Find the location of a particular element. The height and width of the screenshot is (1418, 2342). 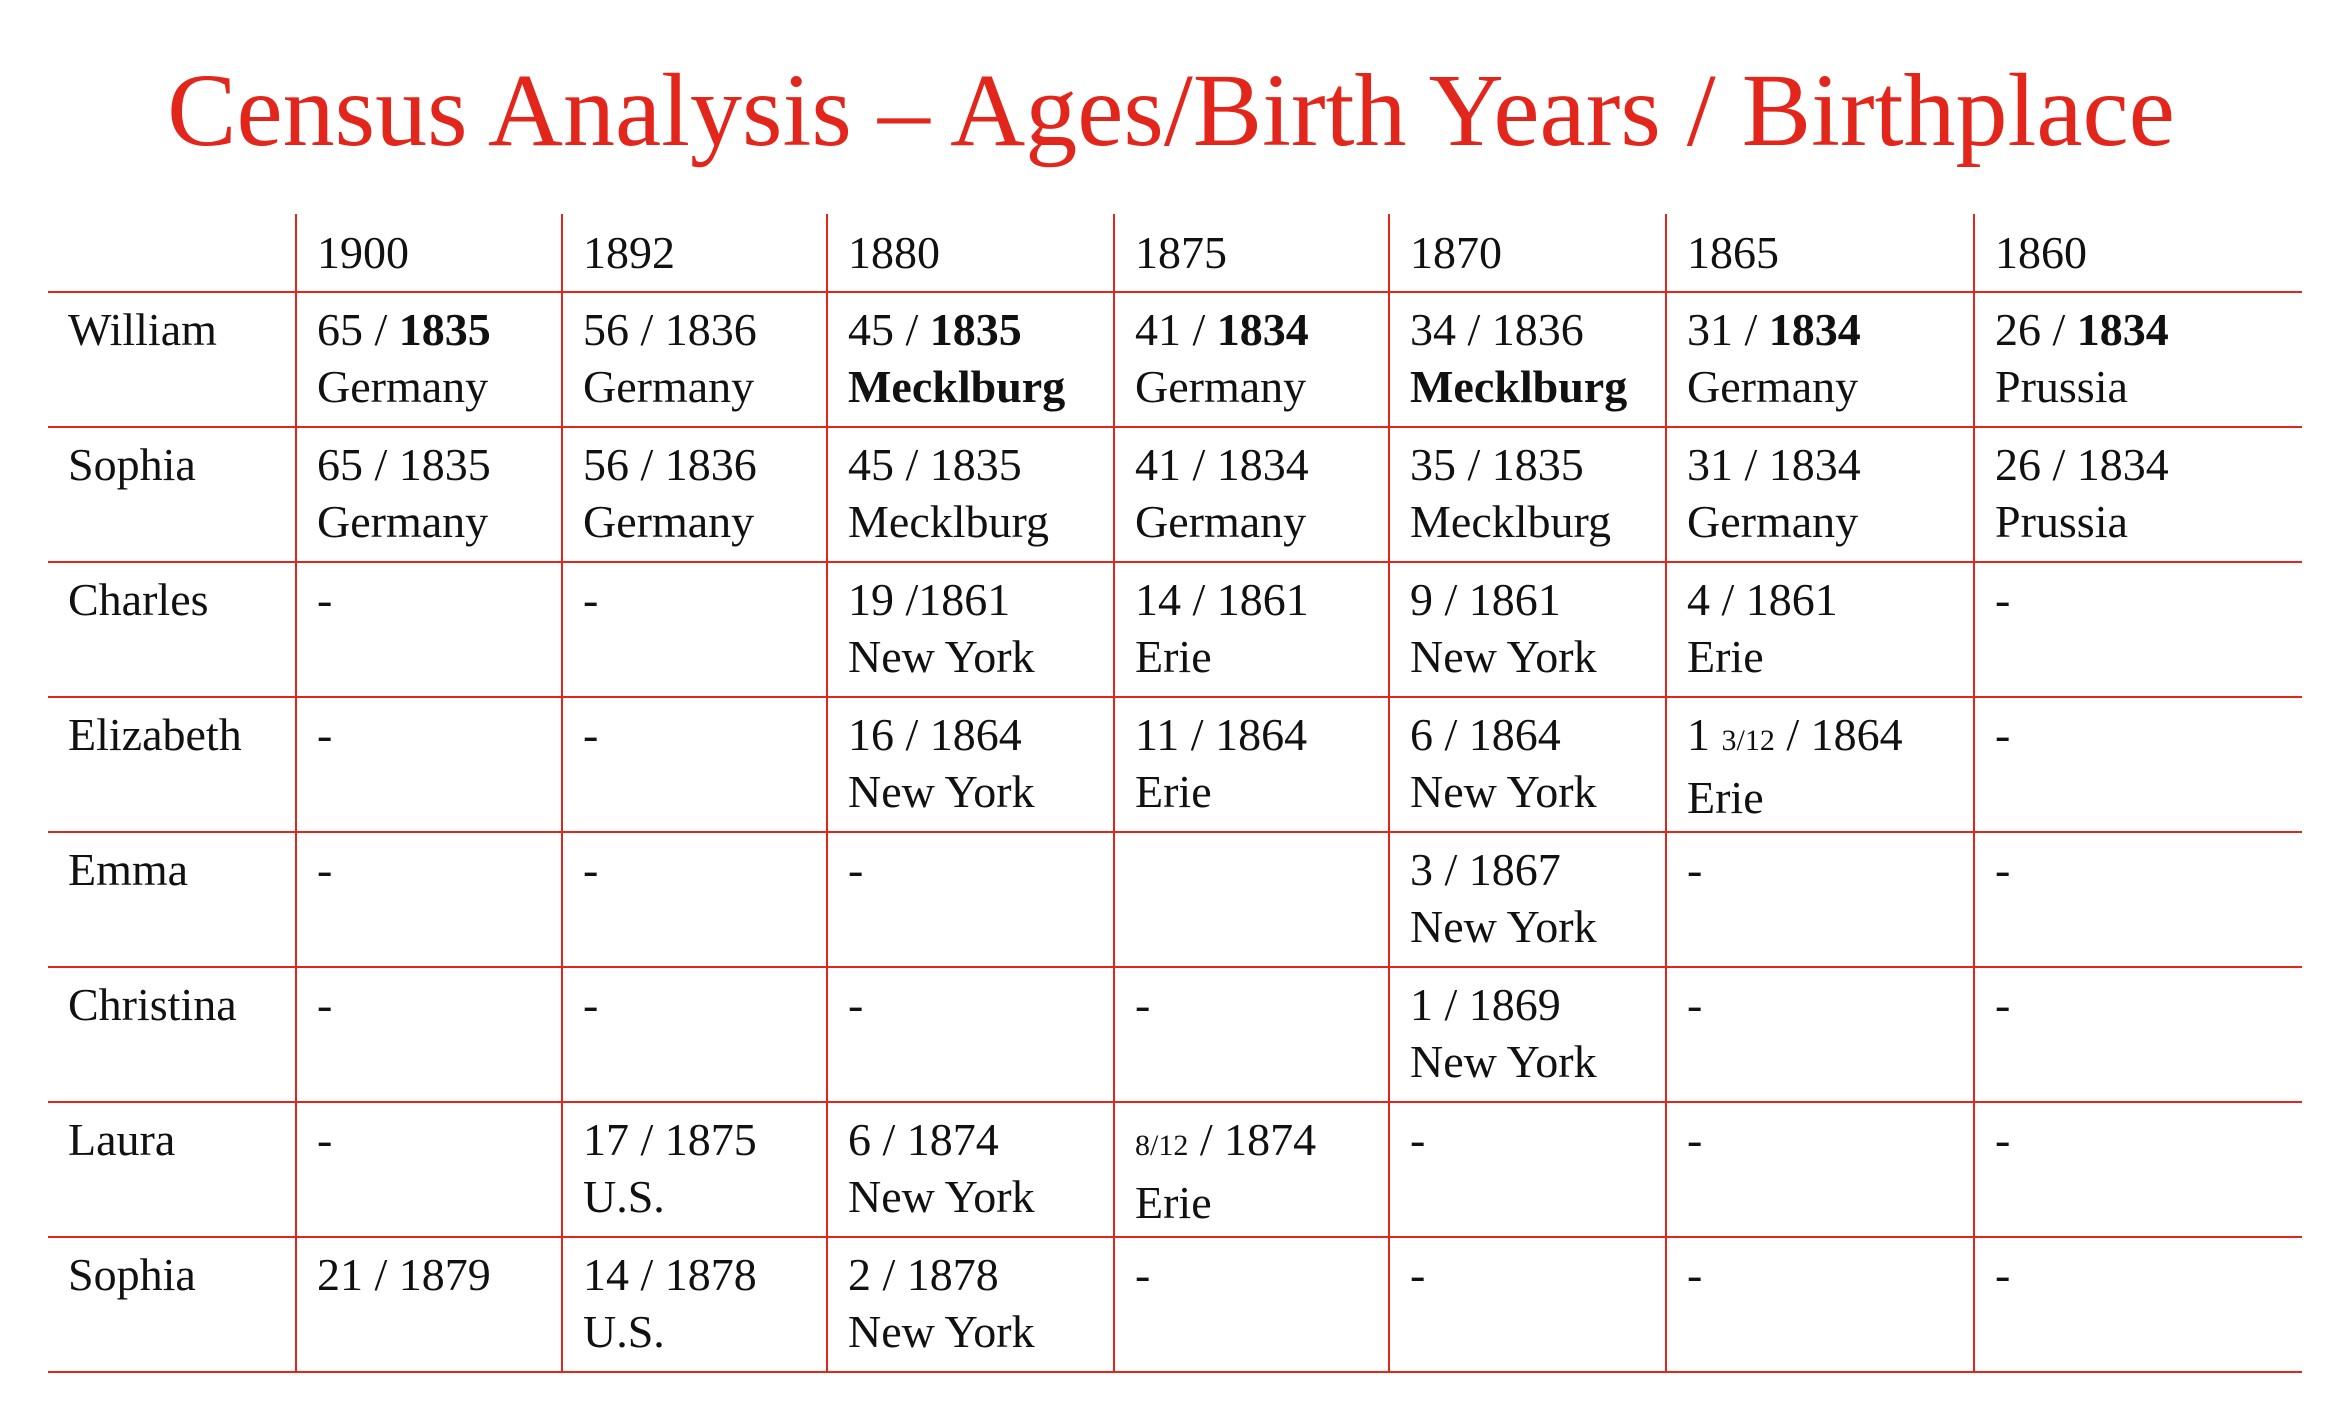

cell-line: 3 / 1867 is located at coordinates (1537, 869).